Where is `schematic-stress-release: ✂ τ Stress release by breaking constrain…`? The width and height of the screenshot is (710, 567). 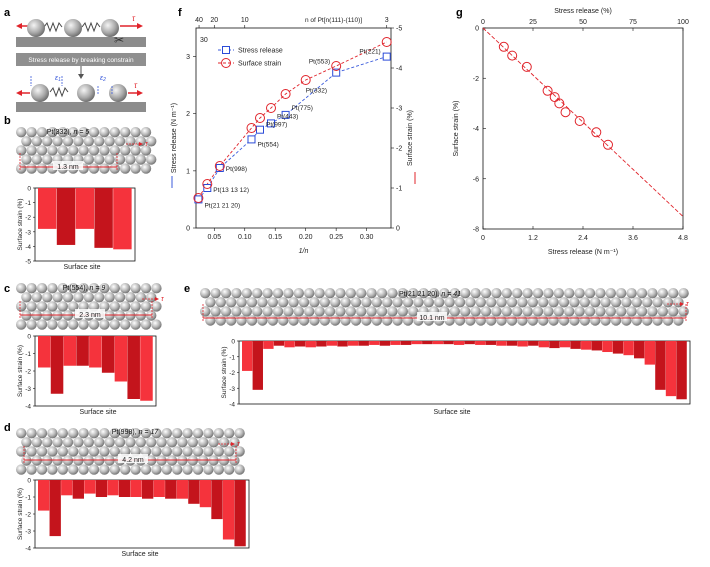
schematic-stress-release: ✂ τ Stress release by breaking constrain… is located at coordinates (81, 63).